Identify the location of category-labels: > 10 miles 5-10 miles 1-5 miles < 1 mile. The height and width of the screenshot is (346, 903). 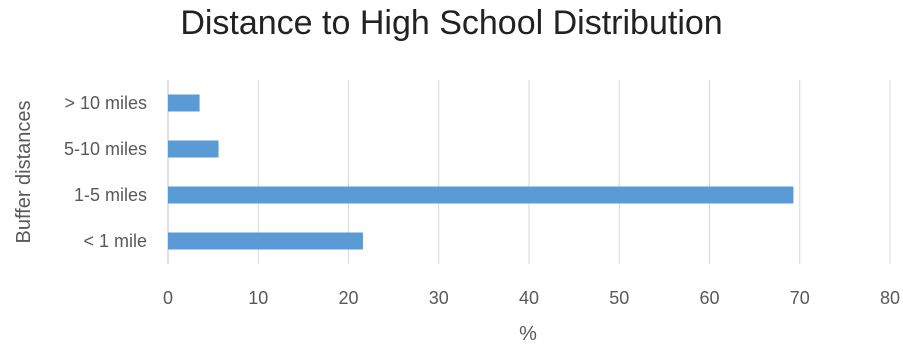
(105, 172).